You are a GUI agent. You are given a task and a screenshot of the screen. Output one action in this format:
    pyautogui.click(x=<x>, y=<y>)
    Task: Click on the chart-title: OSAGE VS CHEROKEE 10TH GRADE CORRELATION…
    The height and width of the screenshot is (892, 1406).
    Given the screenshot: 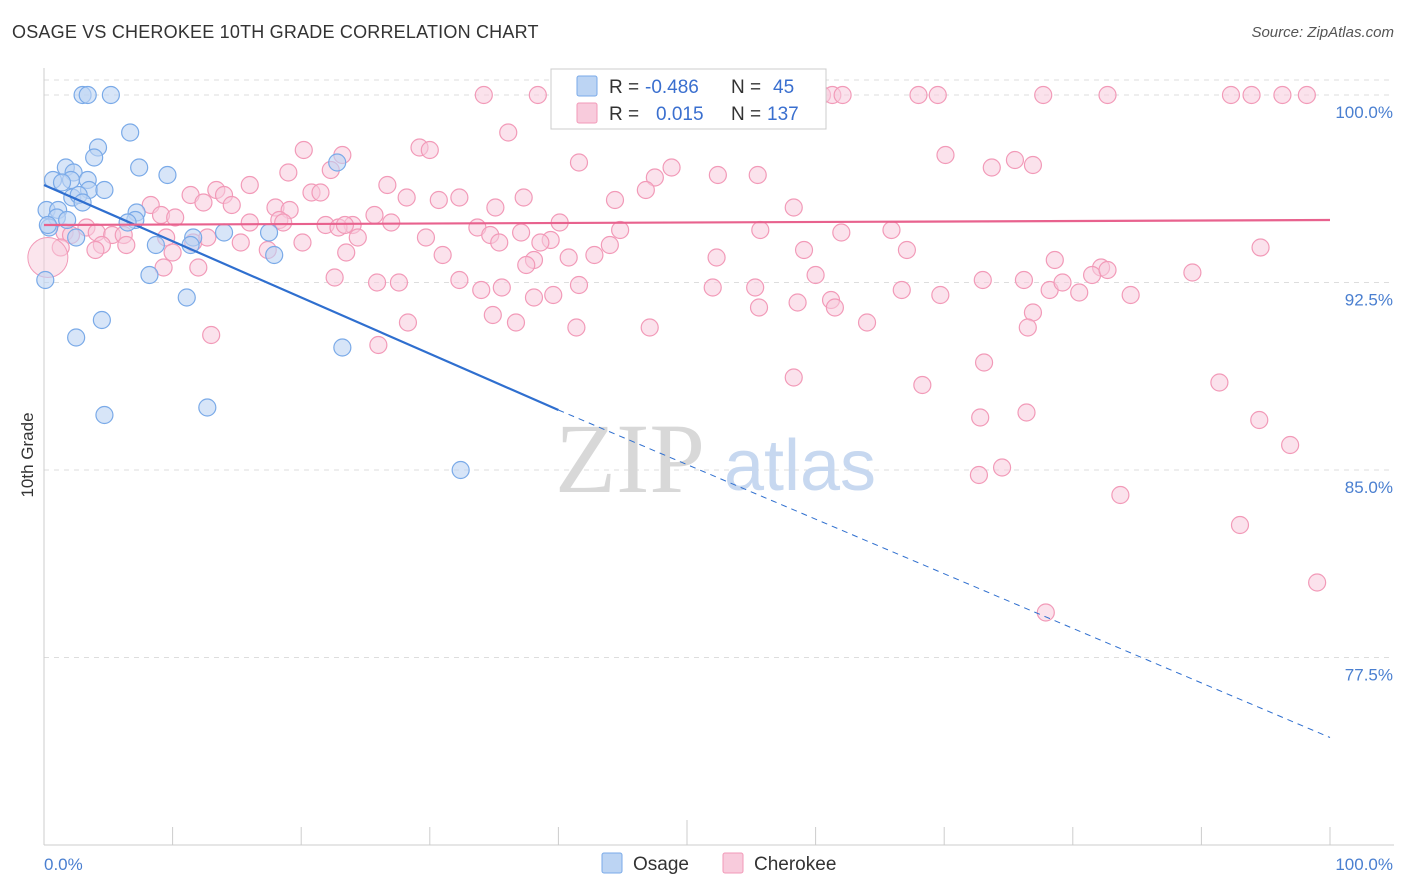 What is the action you would take?
    pyautogui.click(x=275, y=32)
    